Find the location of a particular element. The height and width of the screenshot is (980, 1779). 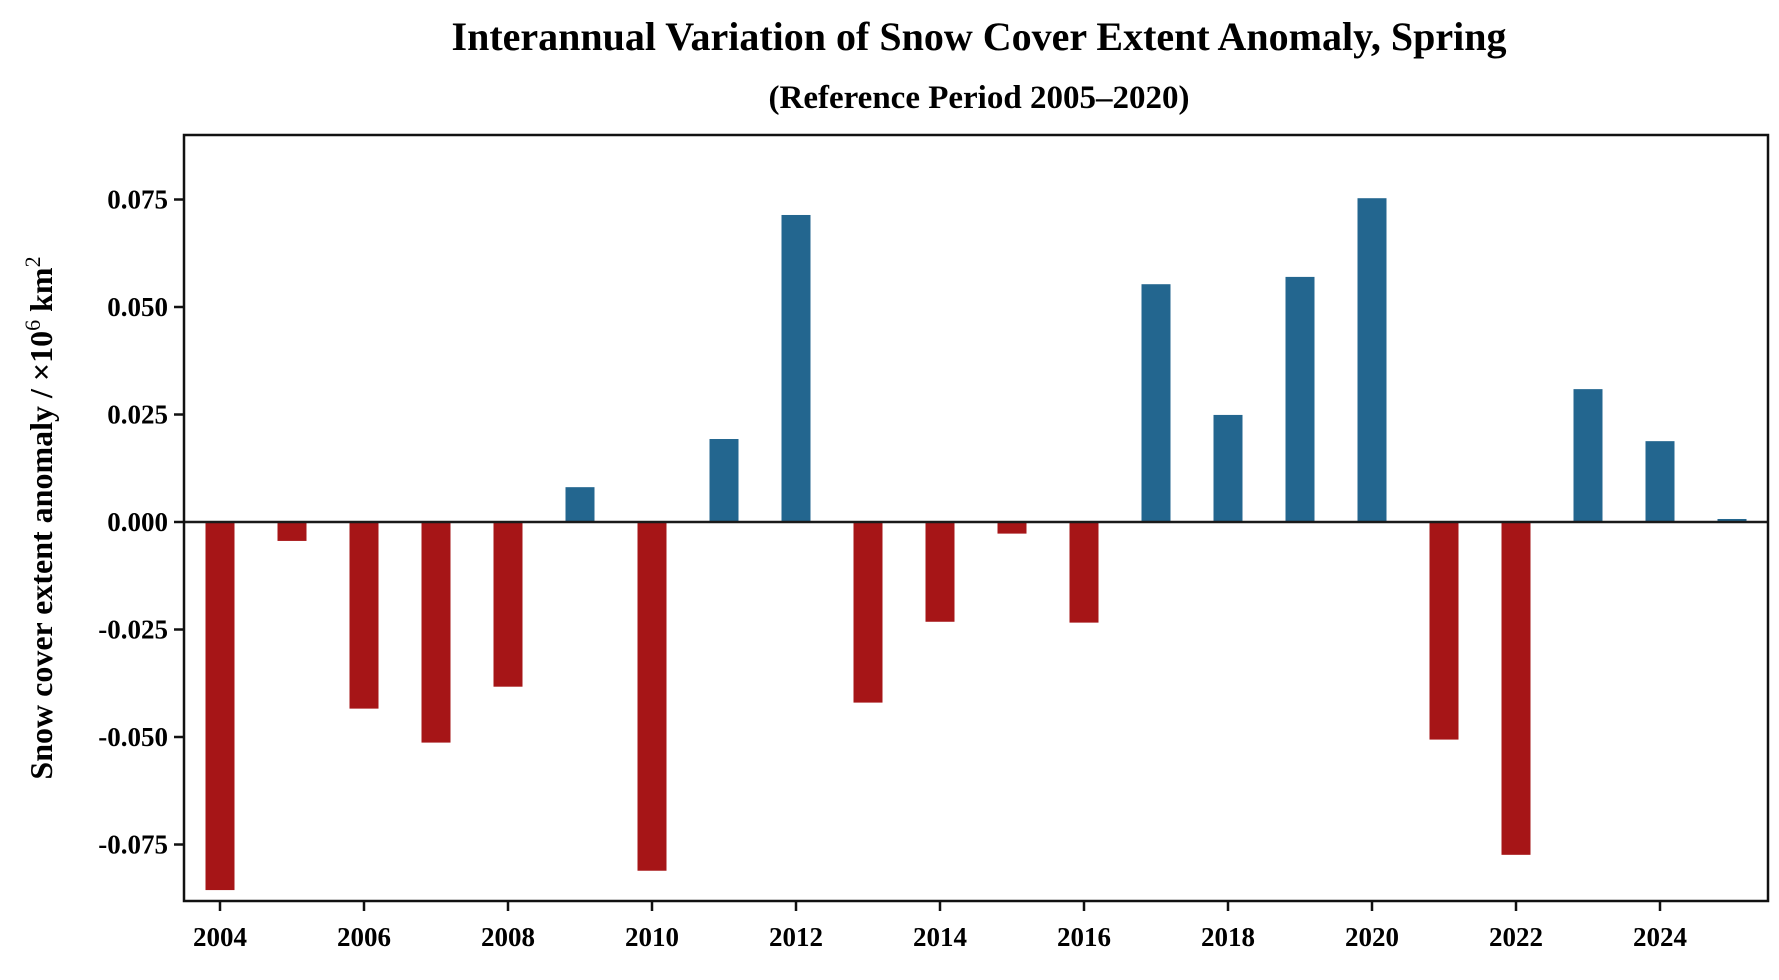

bar-2016 is located at coordinates (1084, 572).